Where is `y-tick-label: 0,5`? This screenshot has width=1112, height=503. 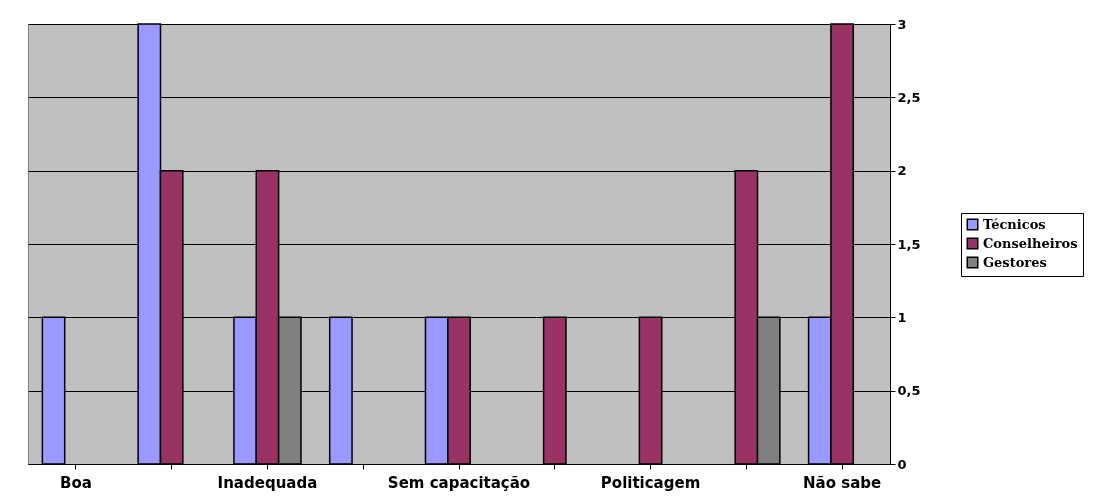
y-tick-label: 0,5 is located at coordinates (909, 391).